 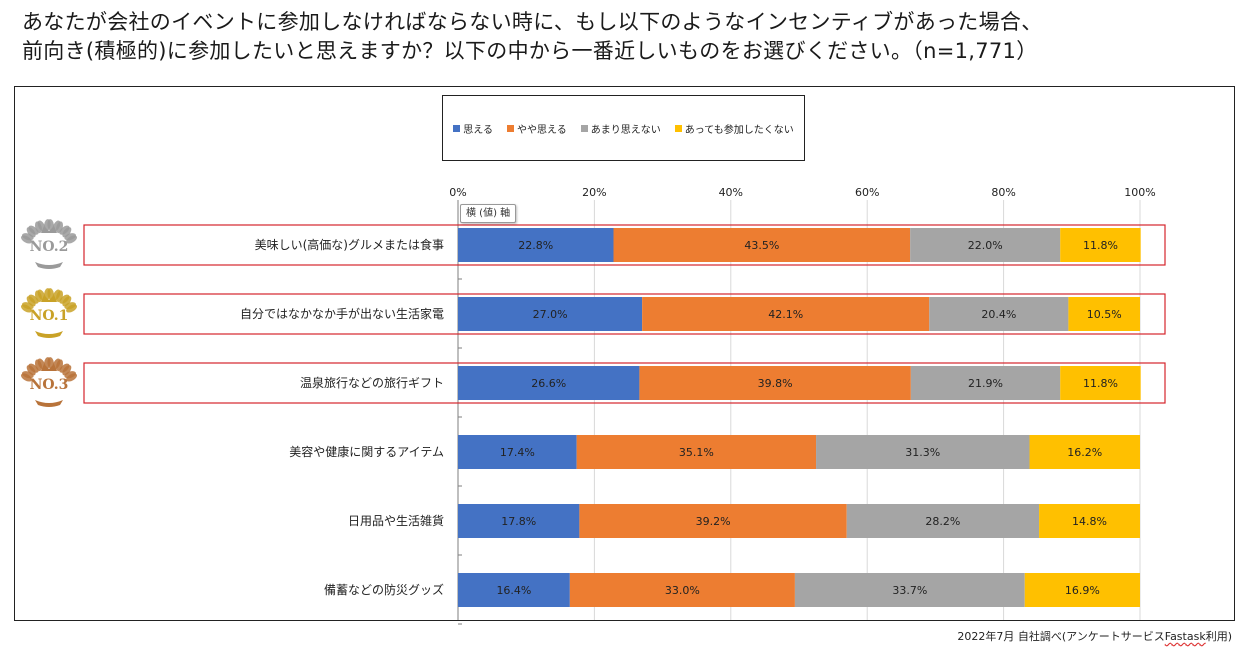 What do you see at coordinates (1218, 636) in the screenshot?
I see `source-suffix: 利用)` at bounding box center [1218, 636].